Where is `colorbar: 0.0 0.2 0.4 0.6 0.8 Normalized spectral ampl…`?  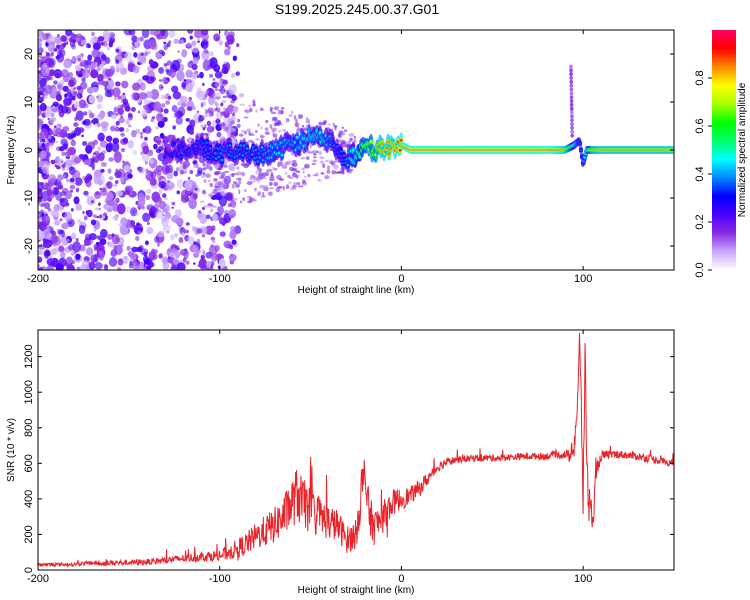 colorbar: 0.0 0.2 0.4 0.6 0.8 Normalized spectral ampl… is located at coordinates (721, 154).